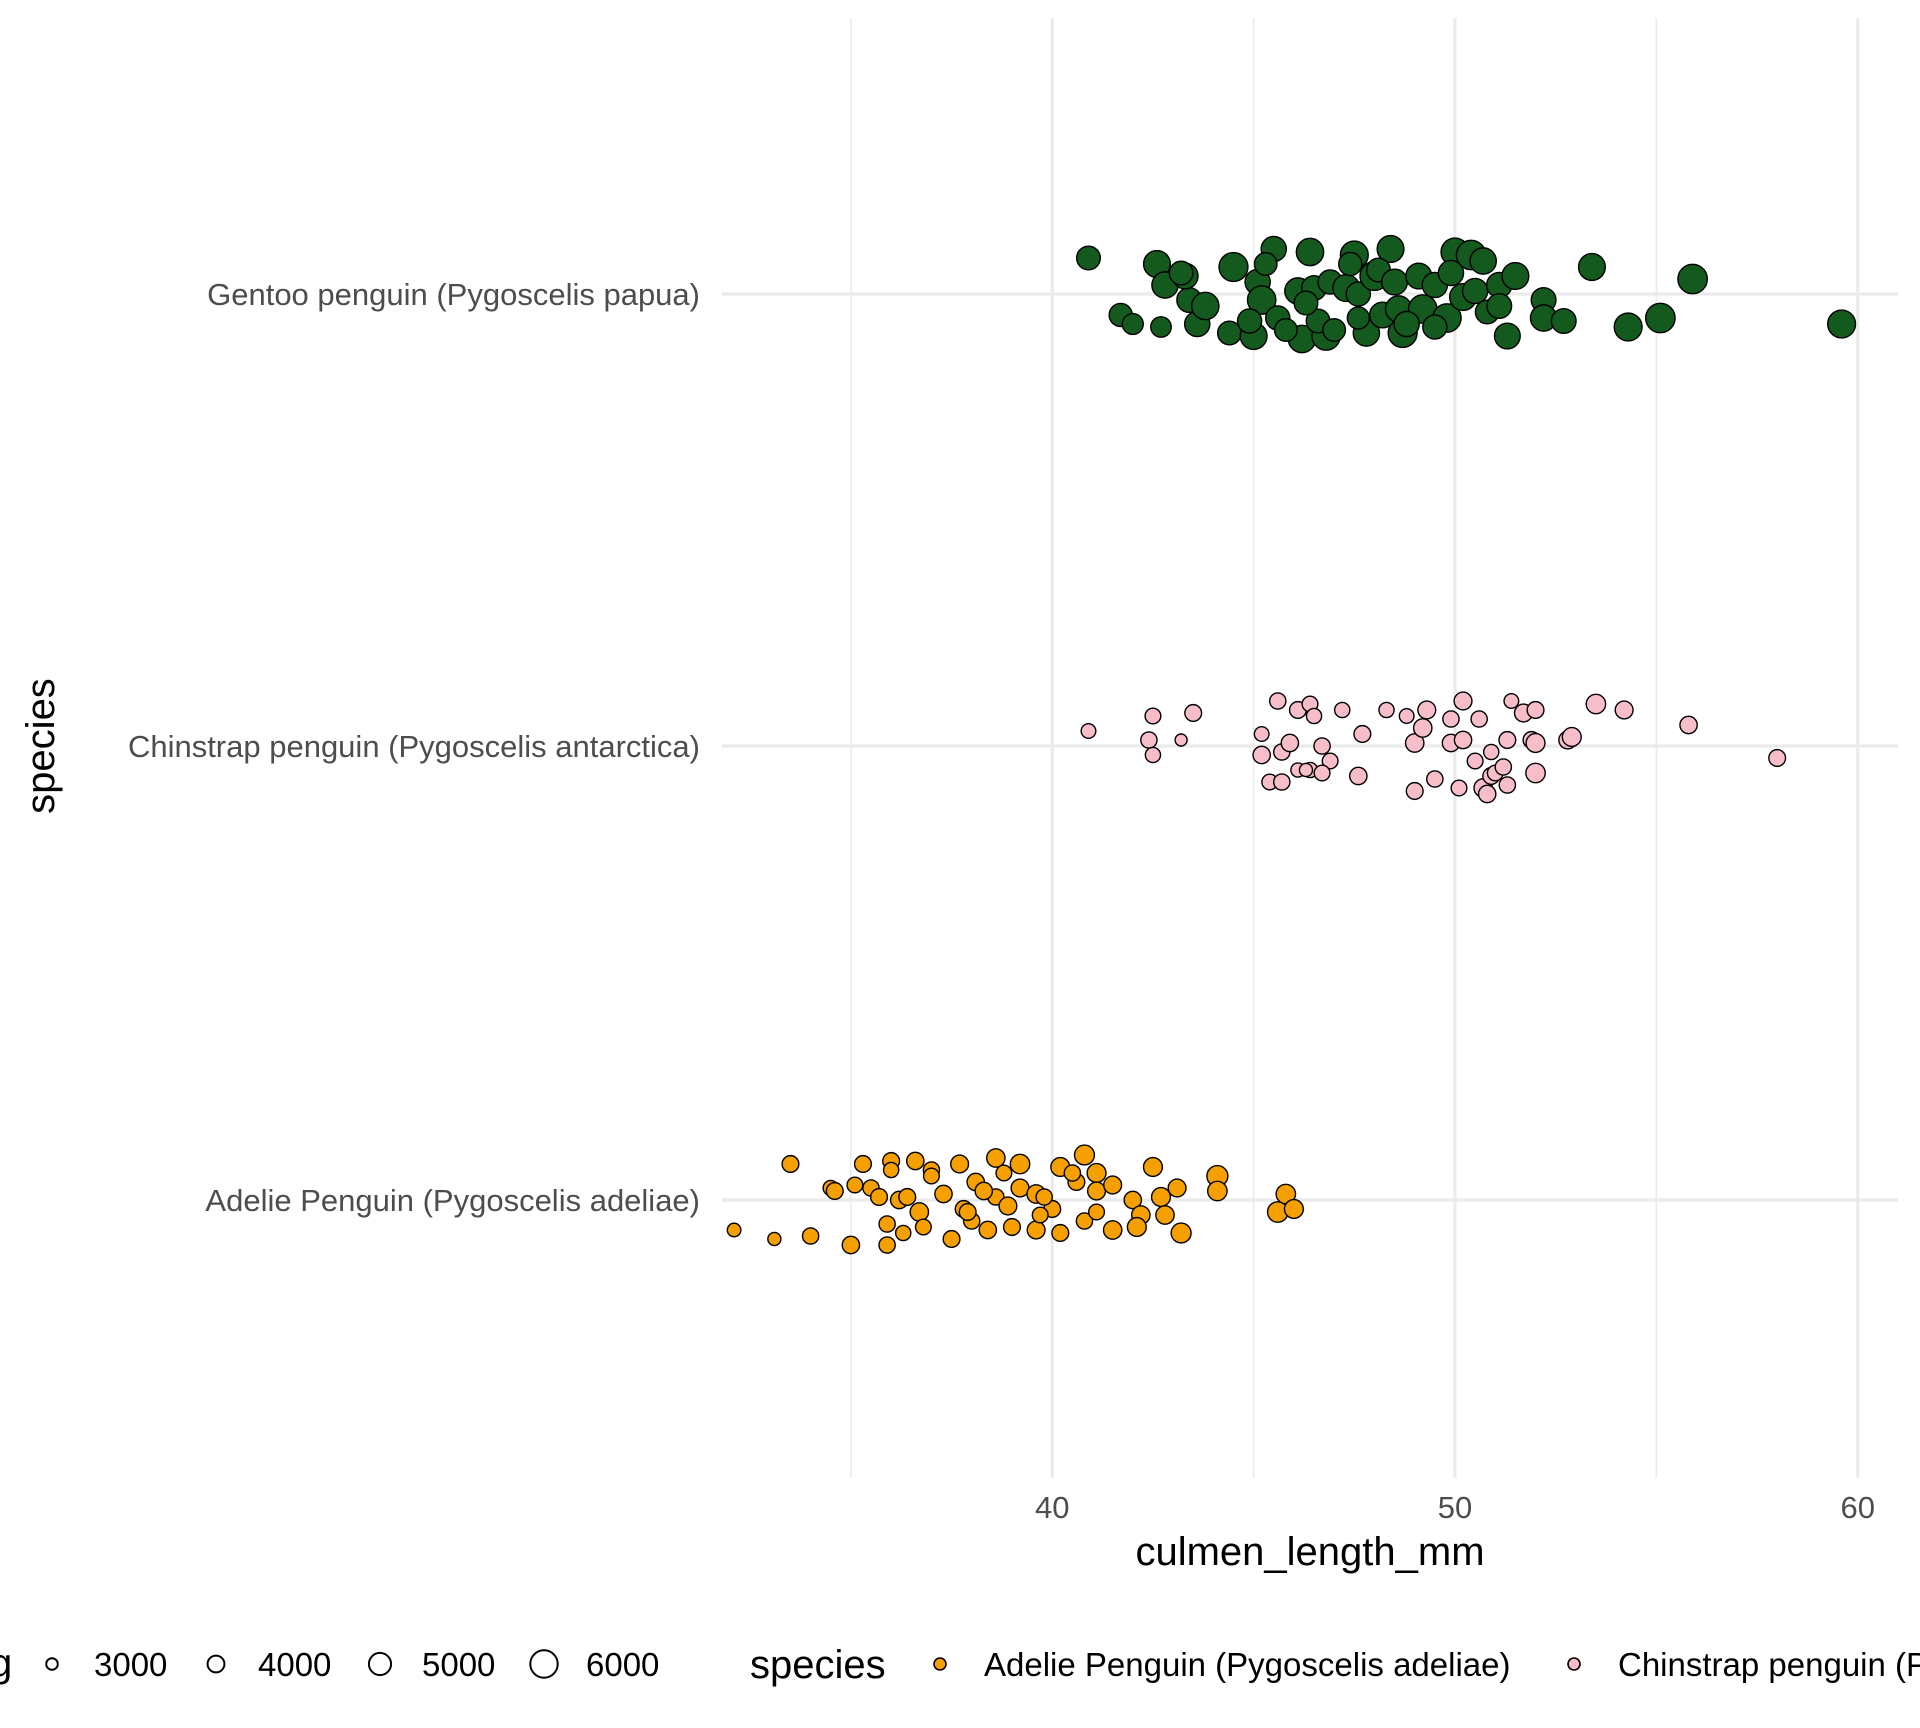  Describe the element at coordinates (1015, 1199) in the screenshot. I see `series-adelie` at that location.